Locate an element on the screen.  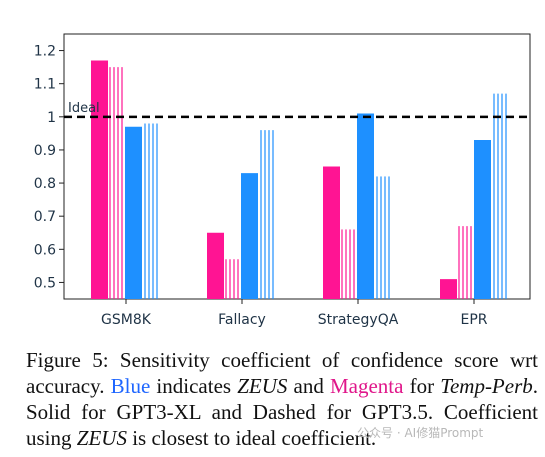
caption-blue-word: Blue is located at coordinates (130, 386).